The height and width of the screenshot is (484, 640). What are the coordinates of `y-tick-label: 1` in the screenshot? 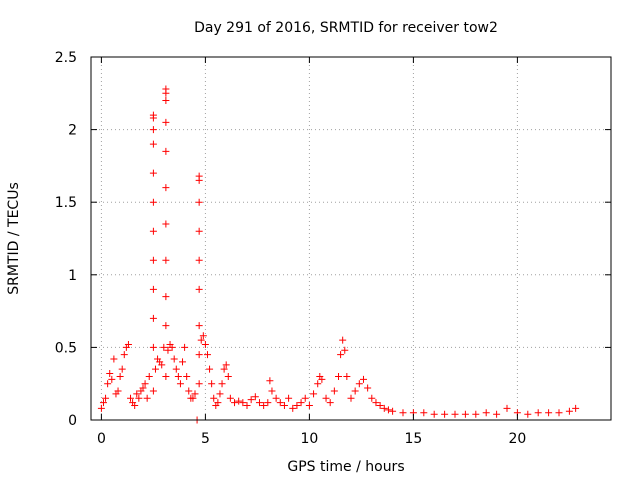 It's located at (72, 276).